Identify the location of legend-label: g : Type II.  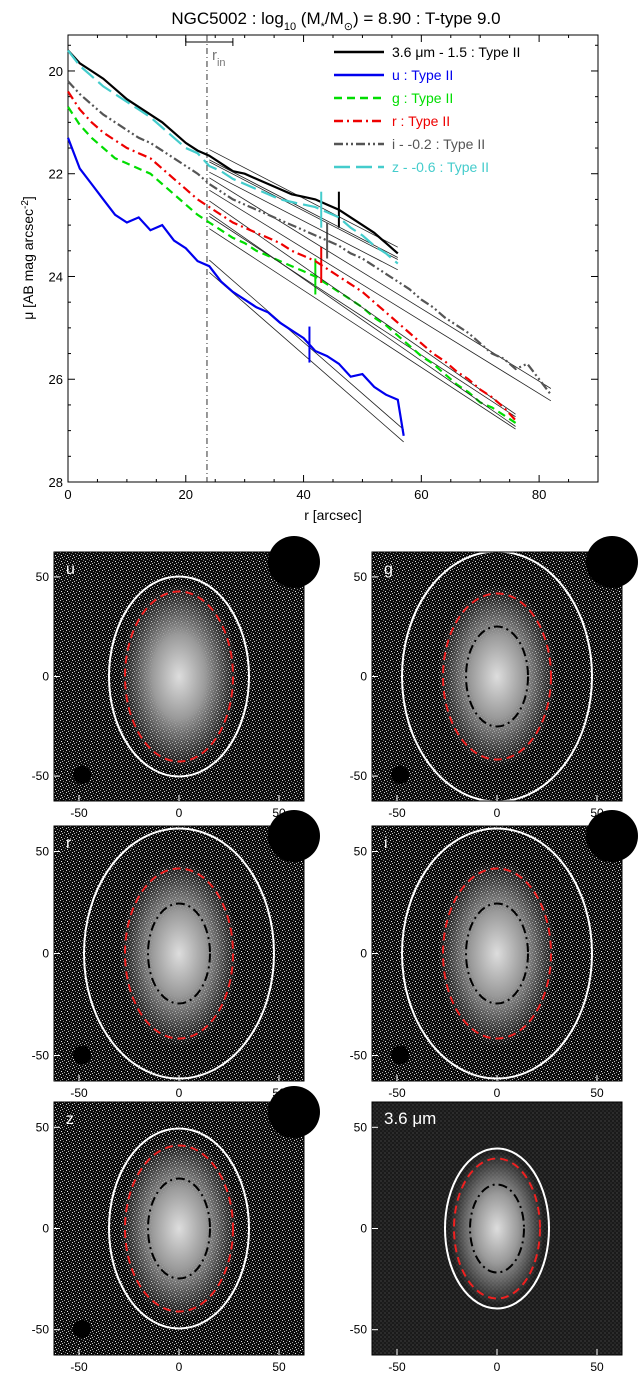
(422, 98).